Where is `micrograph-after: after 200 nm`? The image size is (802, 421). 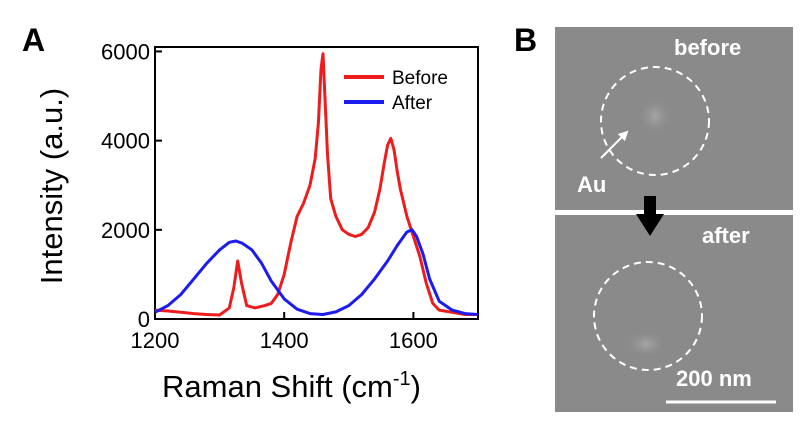 micrograph-after: after 200 nm is located at coordinates (674, 313).